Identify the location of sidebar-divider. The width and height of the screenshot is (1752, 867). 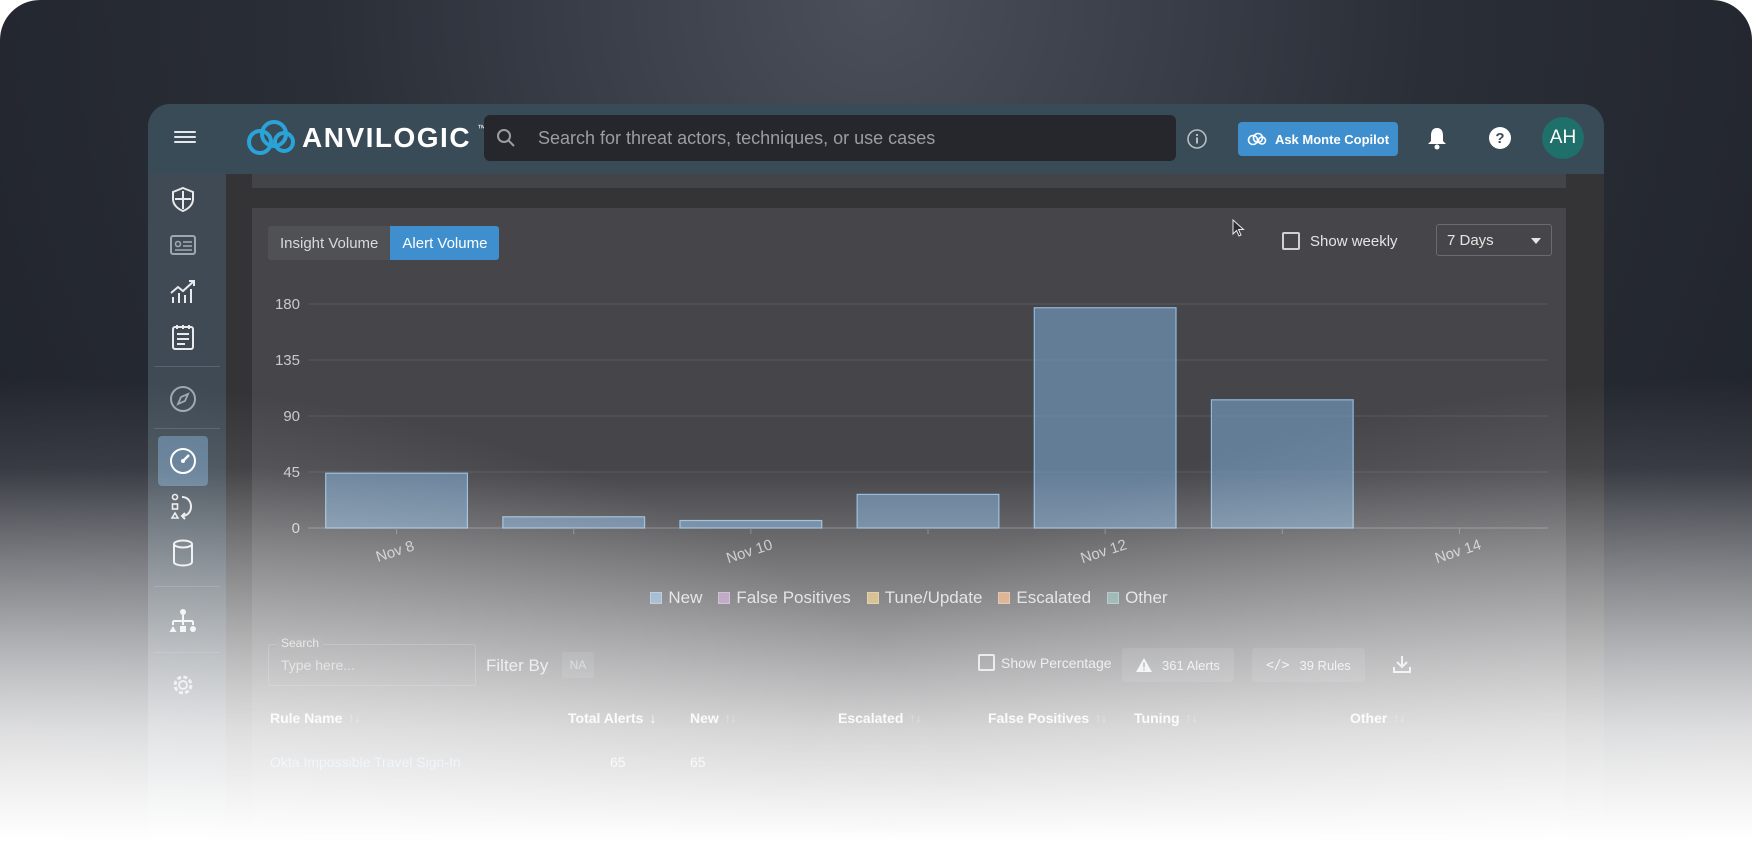
(187, 428).